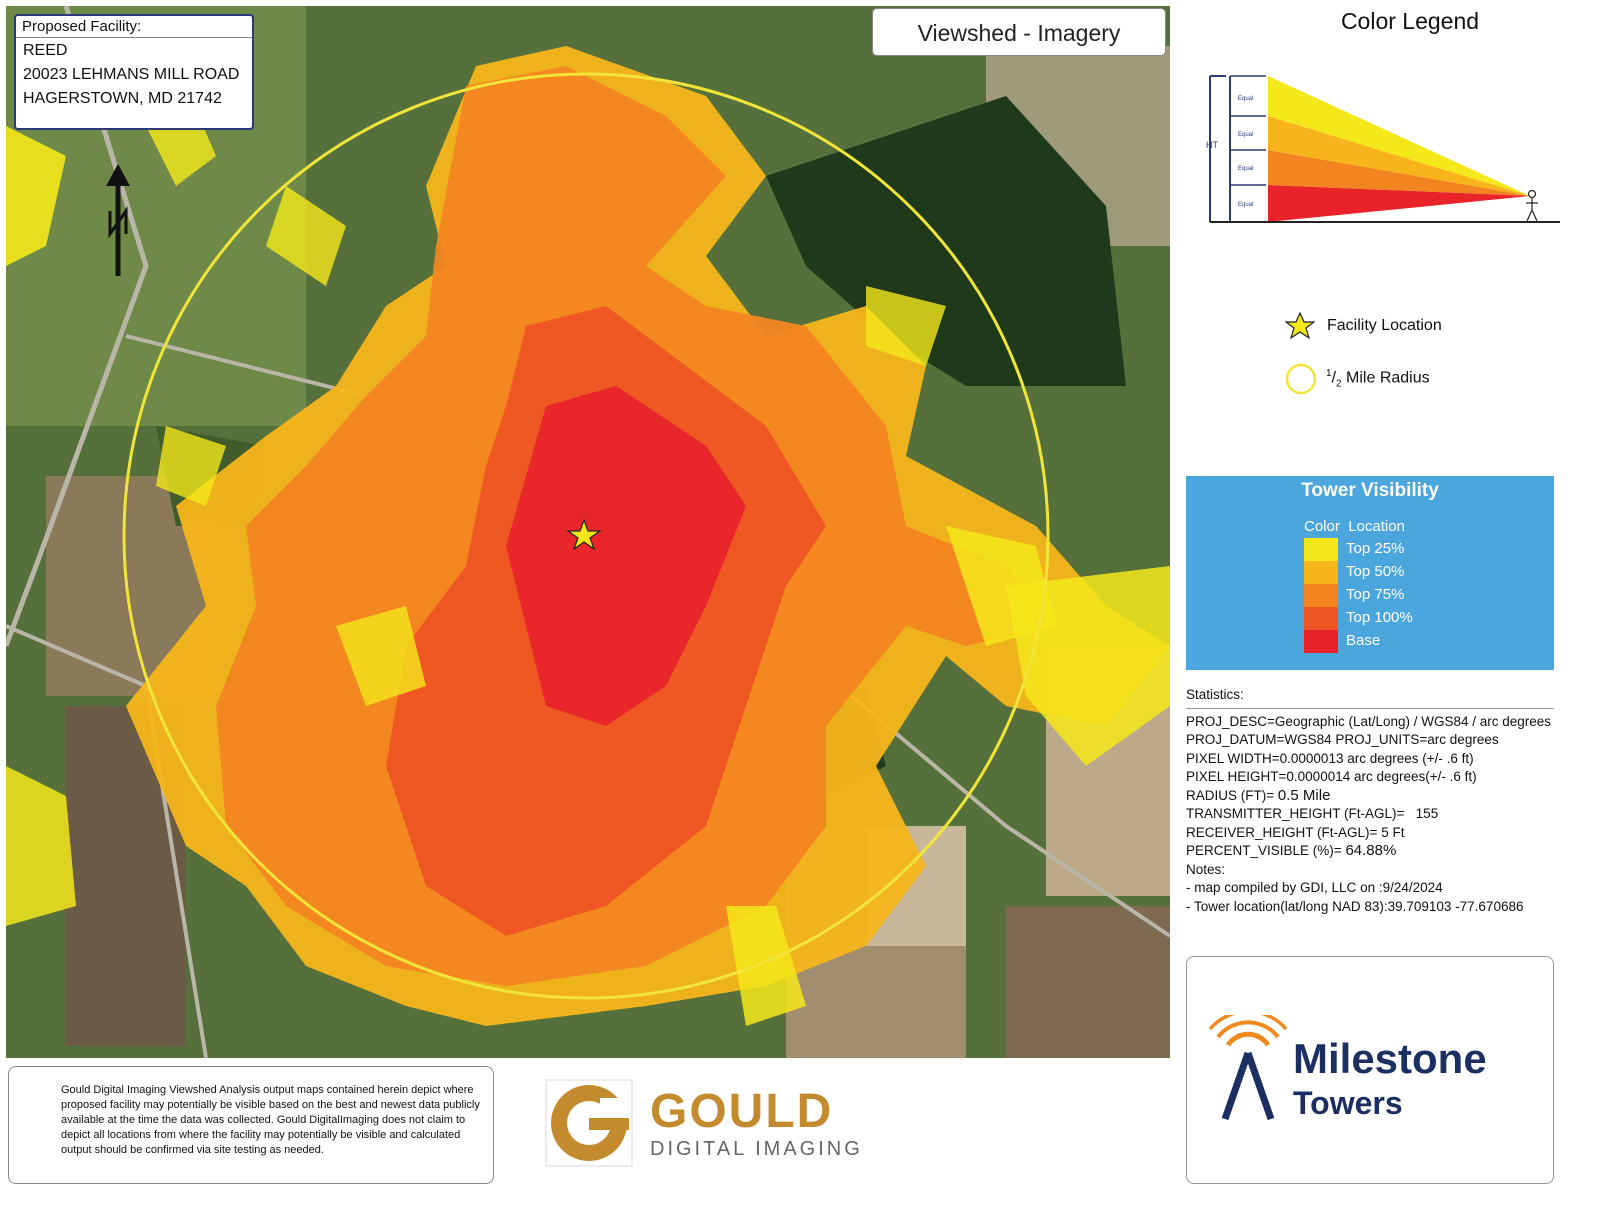 The image size is (1599, 1210). I want to click on viewshed-base, so click(626, 556).